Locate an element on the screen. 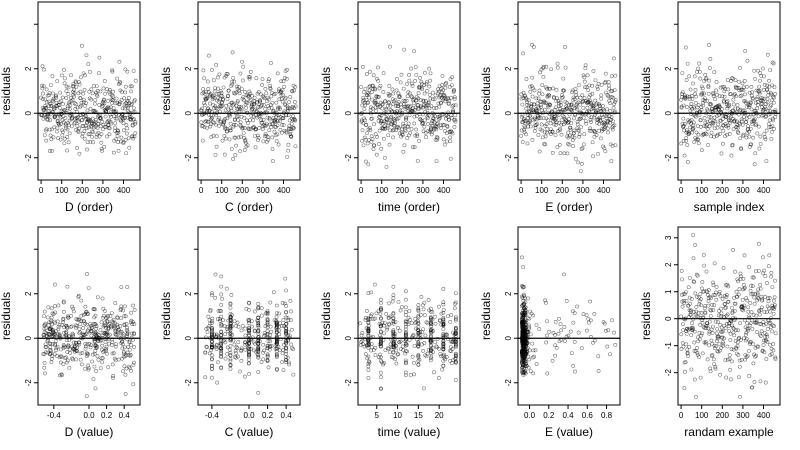  scatter-points is located at coordinates (728, 105).